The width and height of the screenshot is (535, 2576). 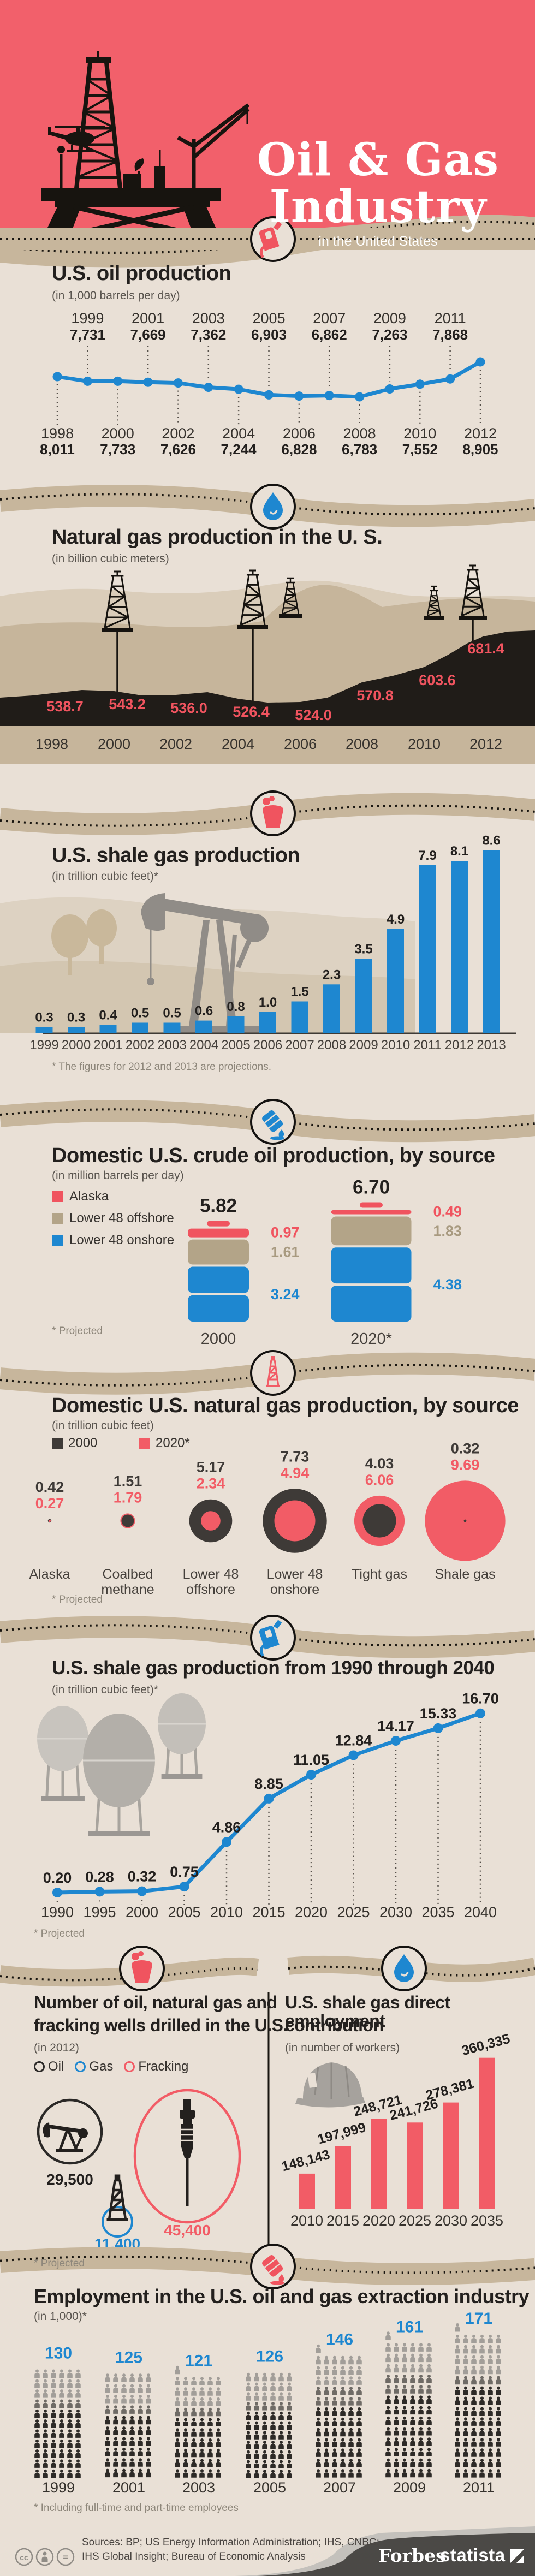 I want to click on svg-text: 6,903, so click(x=269, y=334).